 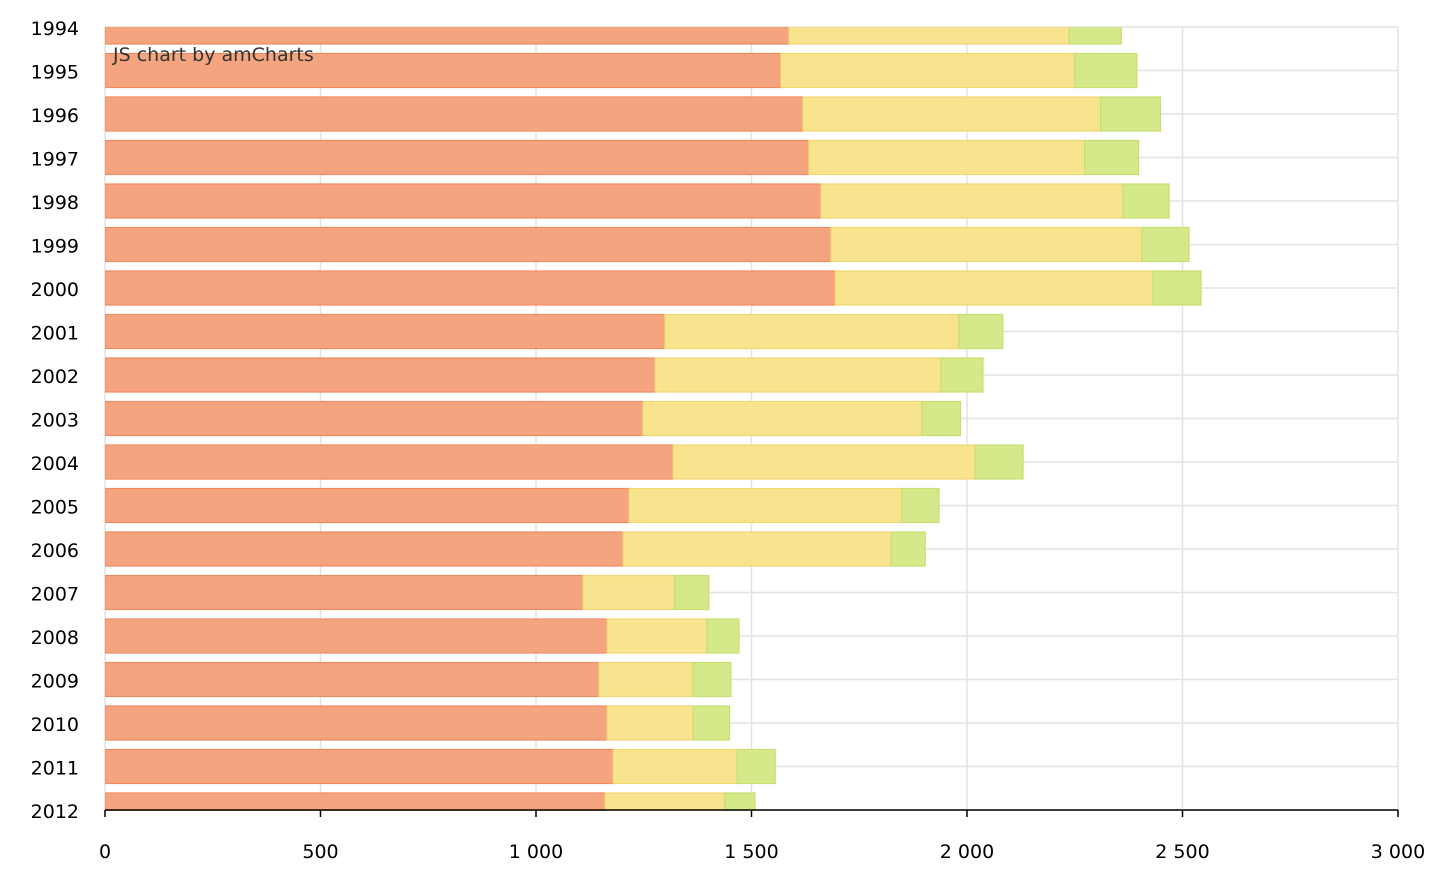 I want to click on y-tick-label: 2010, so click(x=55, y=725).